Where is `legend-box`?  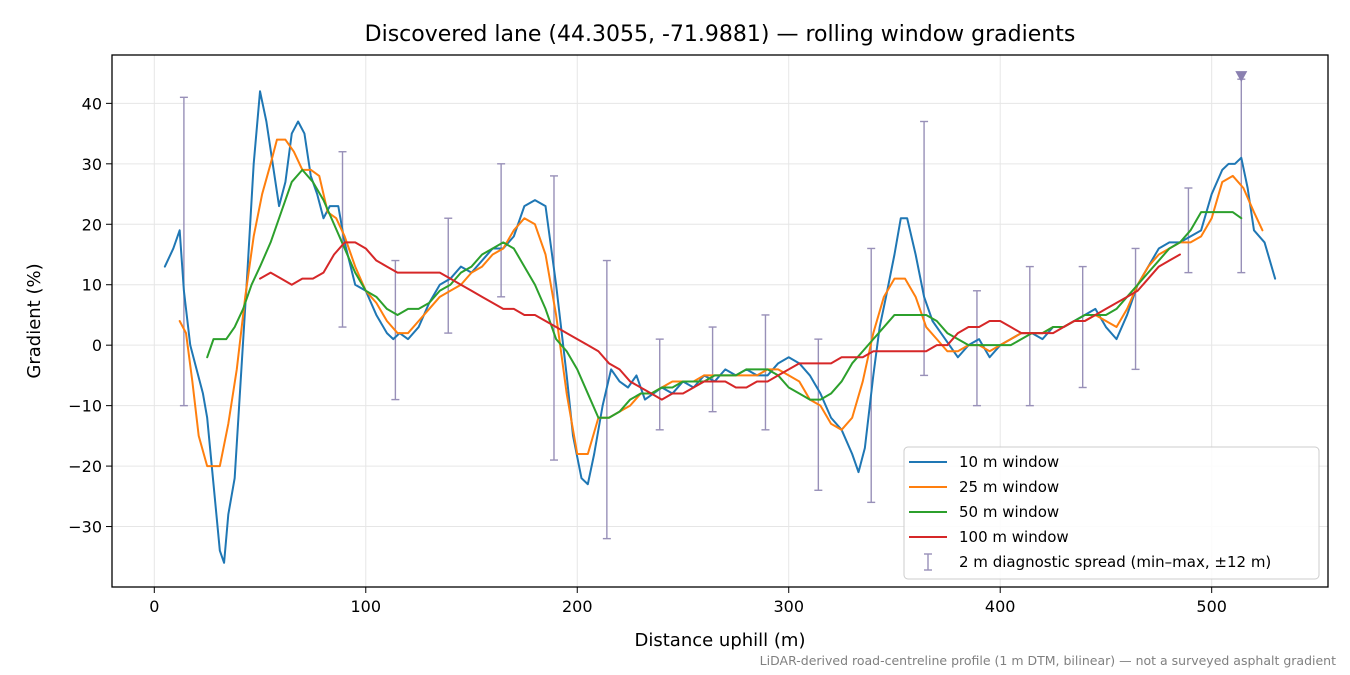
legend-box is located at coordinates (1111, 513).